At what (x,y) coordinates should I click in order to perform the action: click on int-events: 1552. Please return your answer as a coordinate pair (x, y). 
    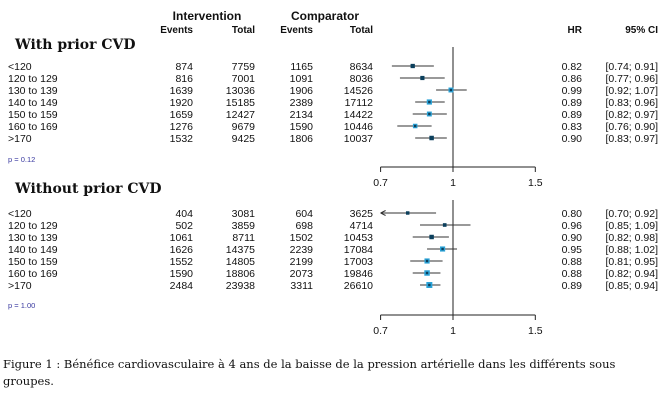
    Looking at the image, I should click on (182, 262).